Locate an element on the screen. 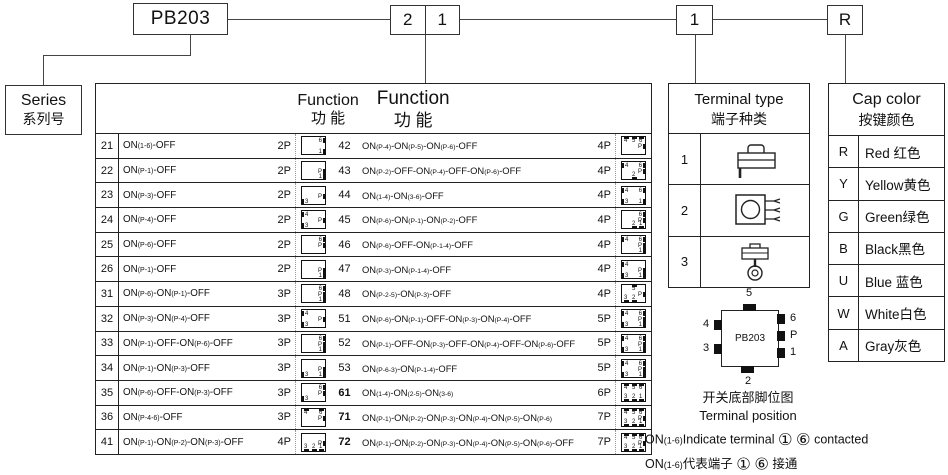  terminal-type-code: 1 is located at coordinates (685, 159).